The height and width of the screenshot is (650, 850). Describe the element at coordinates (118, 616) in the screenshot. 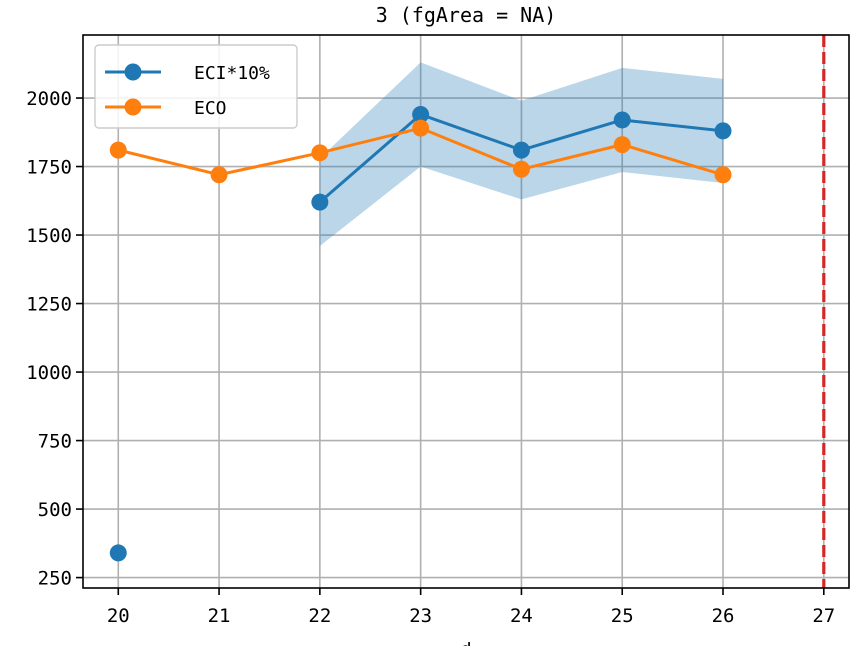

I see `x-tick-label: 20` at that location.